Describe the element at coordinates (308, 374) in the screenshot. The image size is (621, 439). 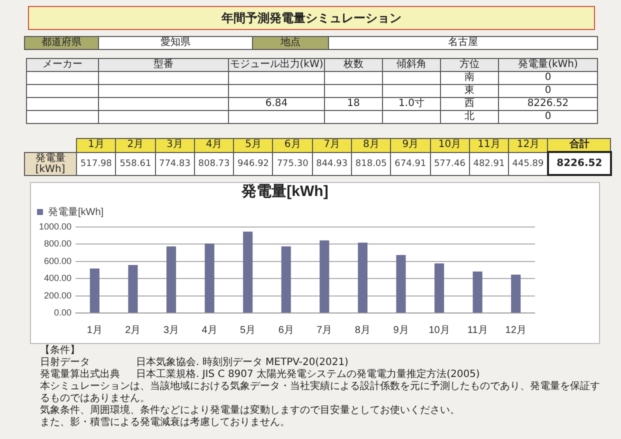
I see `text: 日本工業規格. JIS C 8907 太陽光発電システムの発電電力量推定方法(2005)` at that location.